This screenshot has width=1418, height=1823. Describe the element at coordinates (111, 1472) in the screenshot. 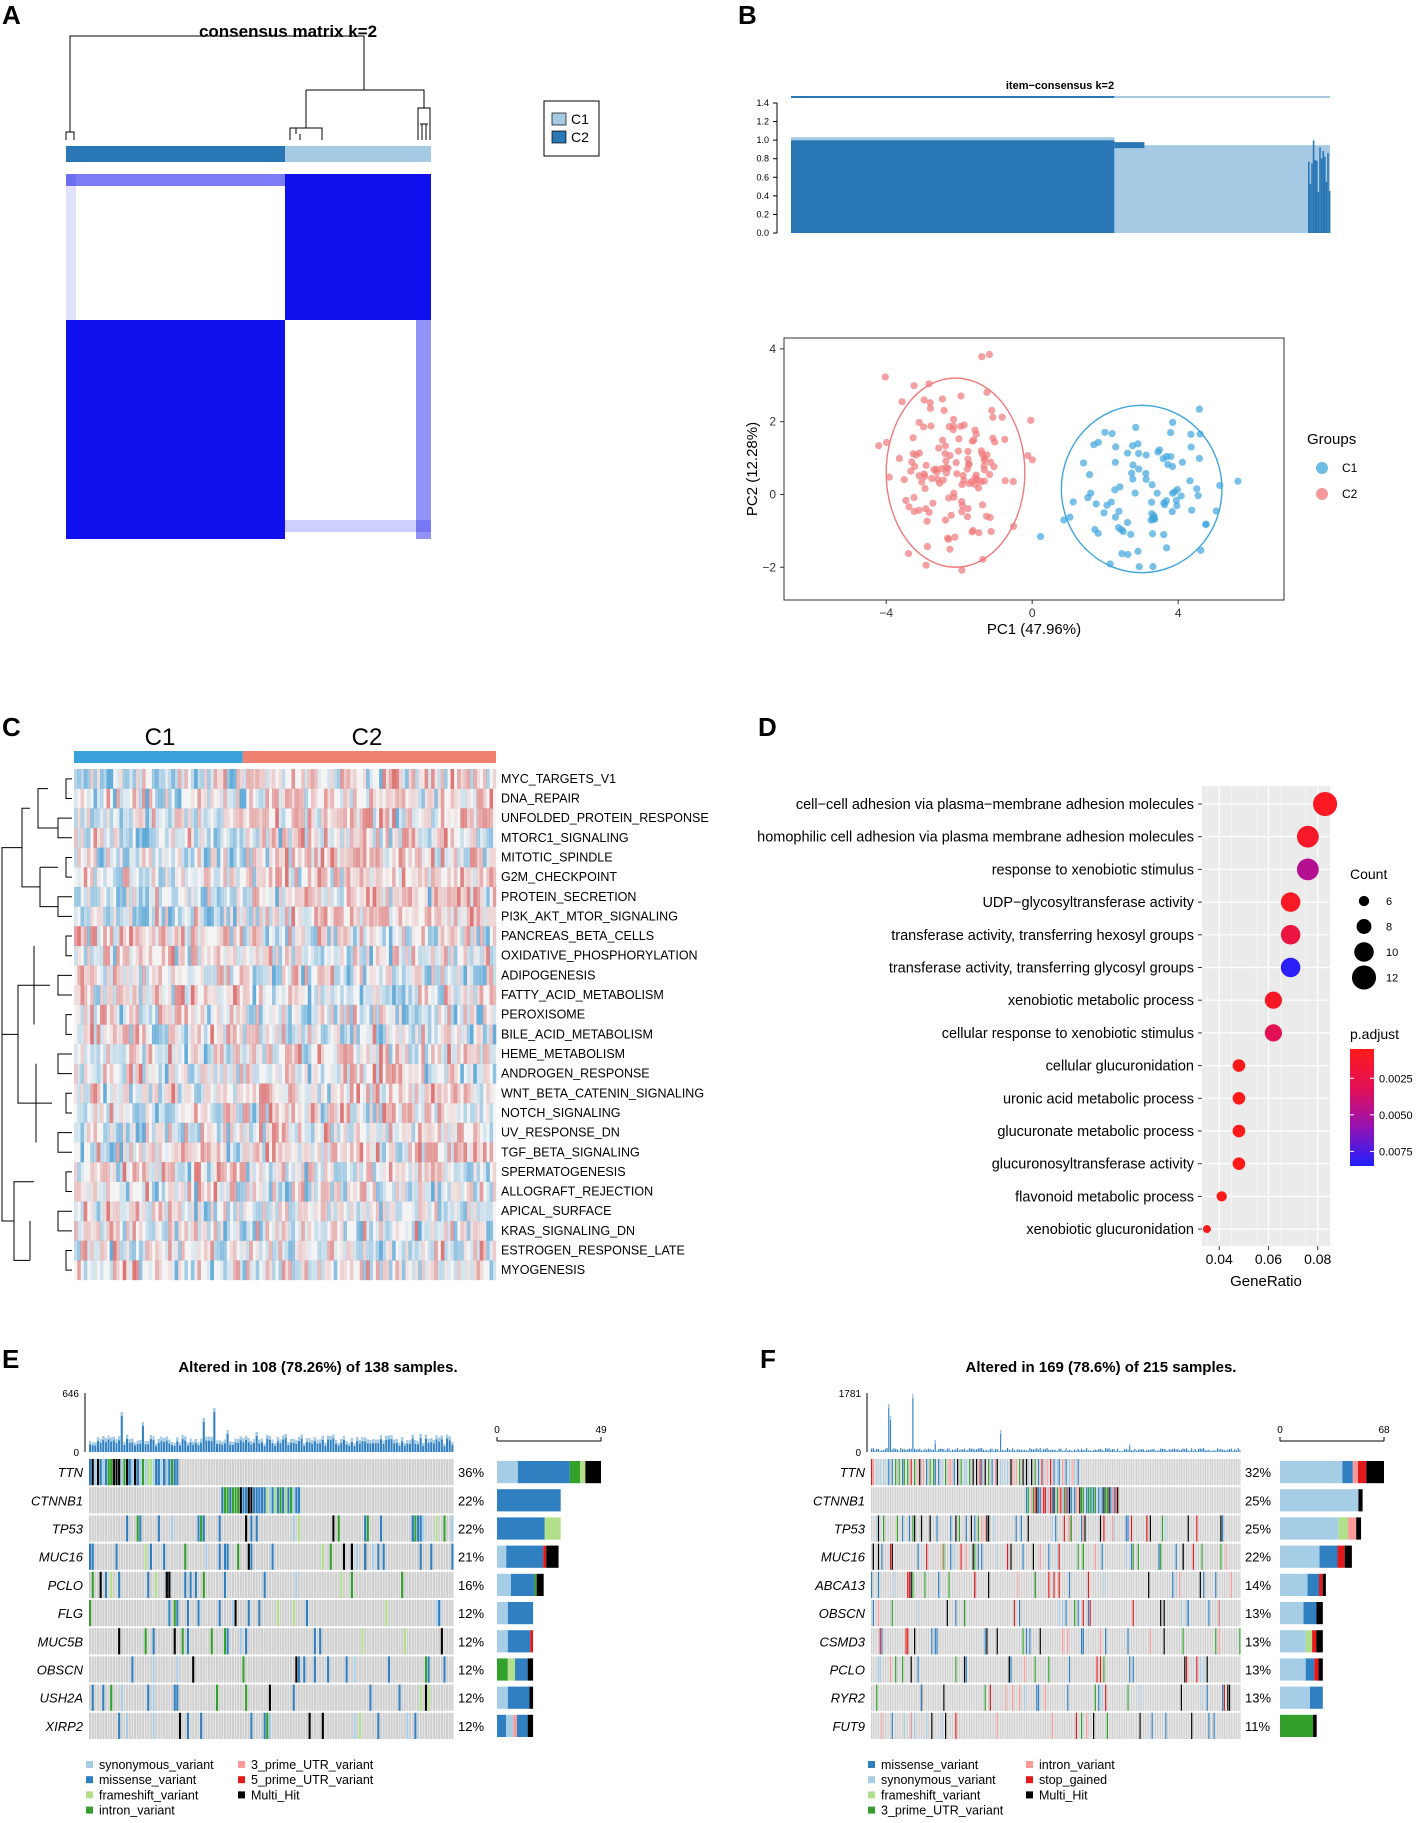

I see `onco-mutation` at that location.